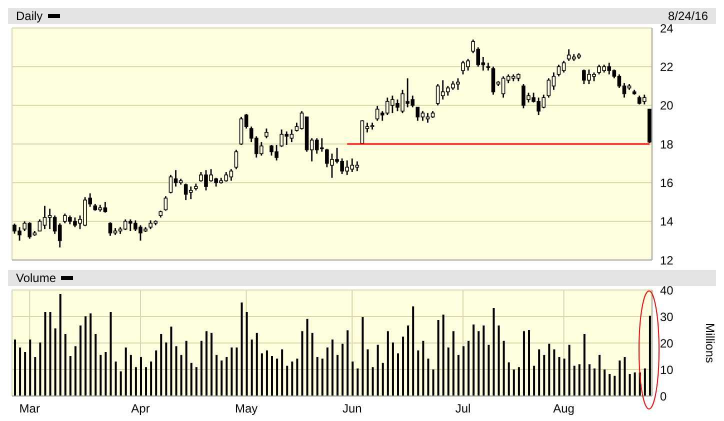  Describe the element at coordinates (667, 317) in the screenshot. I see `y-tick-label: 30` at that location.